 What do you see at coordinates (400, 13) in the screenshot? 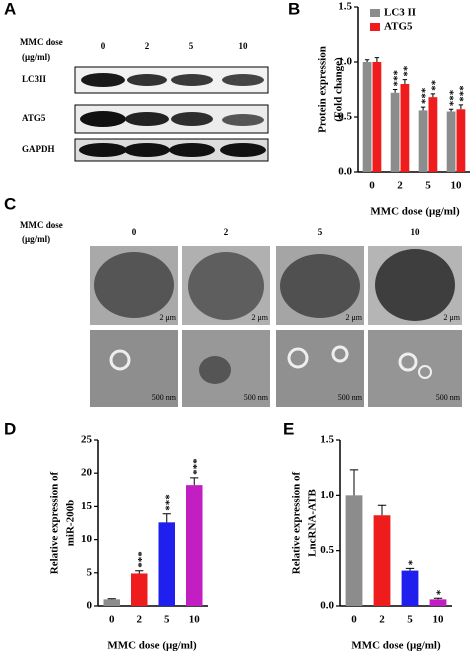
I see `legend-label: LC3 II` at bounding box center [400, 13].